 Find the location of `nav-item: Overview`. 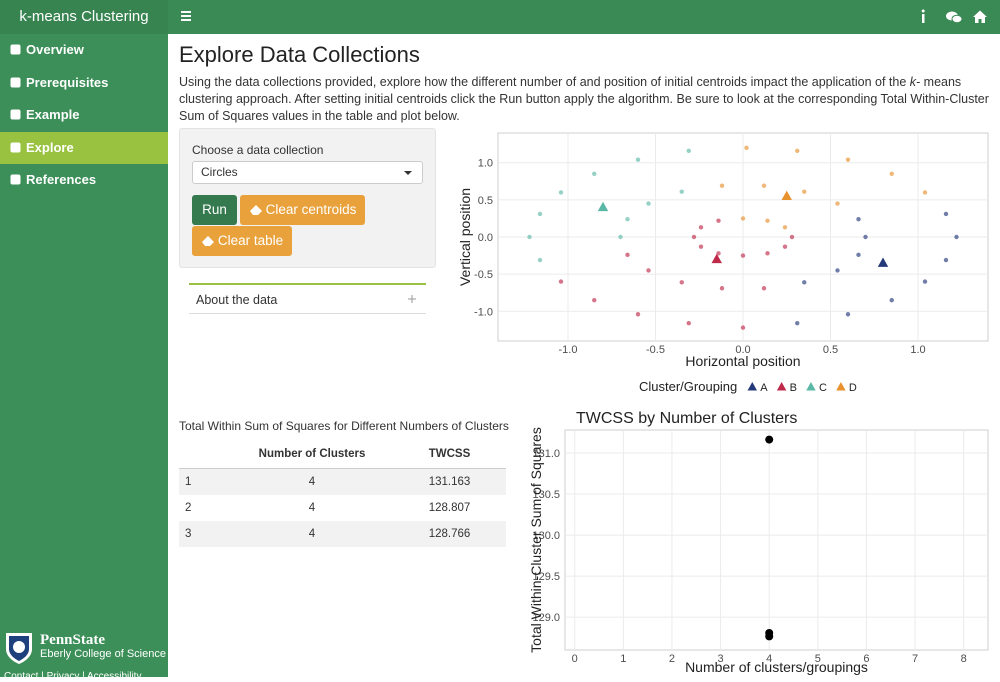

nav-item: Overview is located at coordinates (84, 50).